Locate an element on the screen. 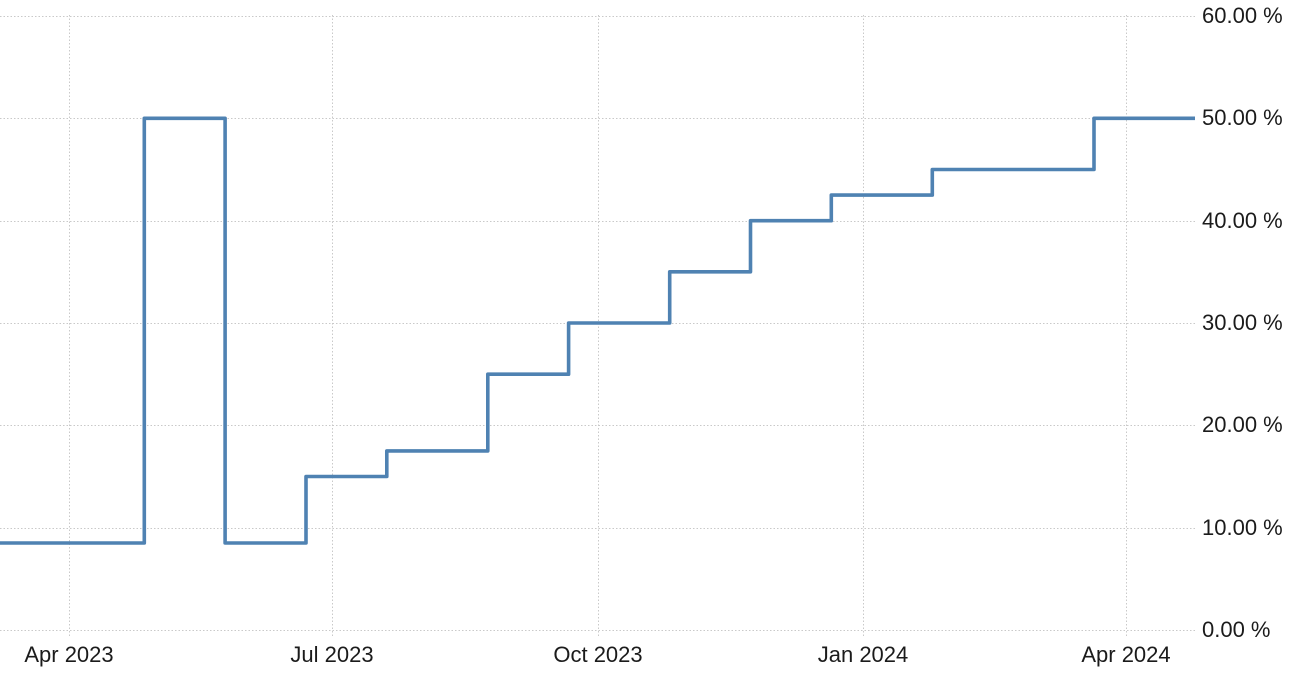 The image size is (1313, 694). y-axis-tick-label: 30.00 % is located at coordinates (1242, 322).